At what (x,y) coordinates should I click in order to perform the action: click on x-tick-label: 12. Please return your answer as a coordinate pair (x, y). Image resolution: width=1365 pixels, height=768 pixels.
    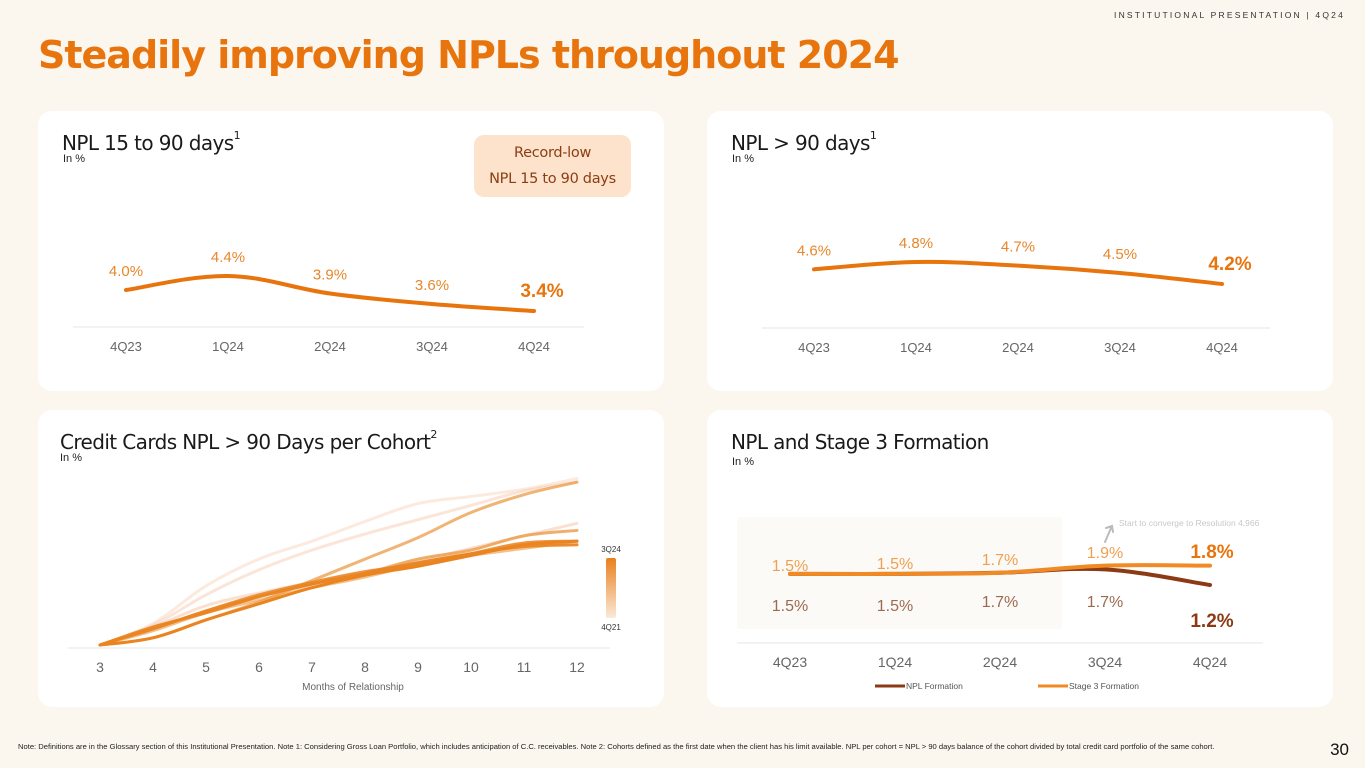
    Looking at the image, I should click on (577, 667).